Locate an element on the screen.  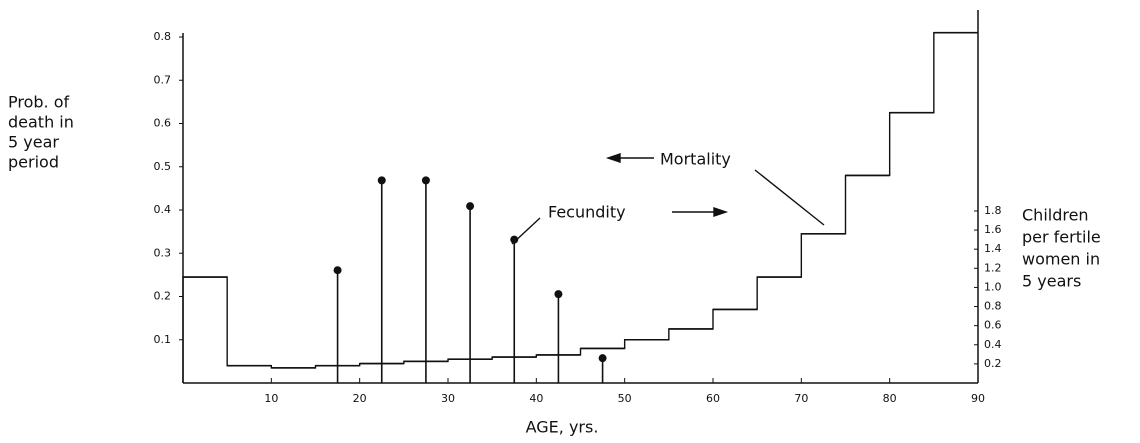
x-tick-label: 90 is located at coordinates (978, 398).